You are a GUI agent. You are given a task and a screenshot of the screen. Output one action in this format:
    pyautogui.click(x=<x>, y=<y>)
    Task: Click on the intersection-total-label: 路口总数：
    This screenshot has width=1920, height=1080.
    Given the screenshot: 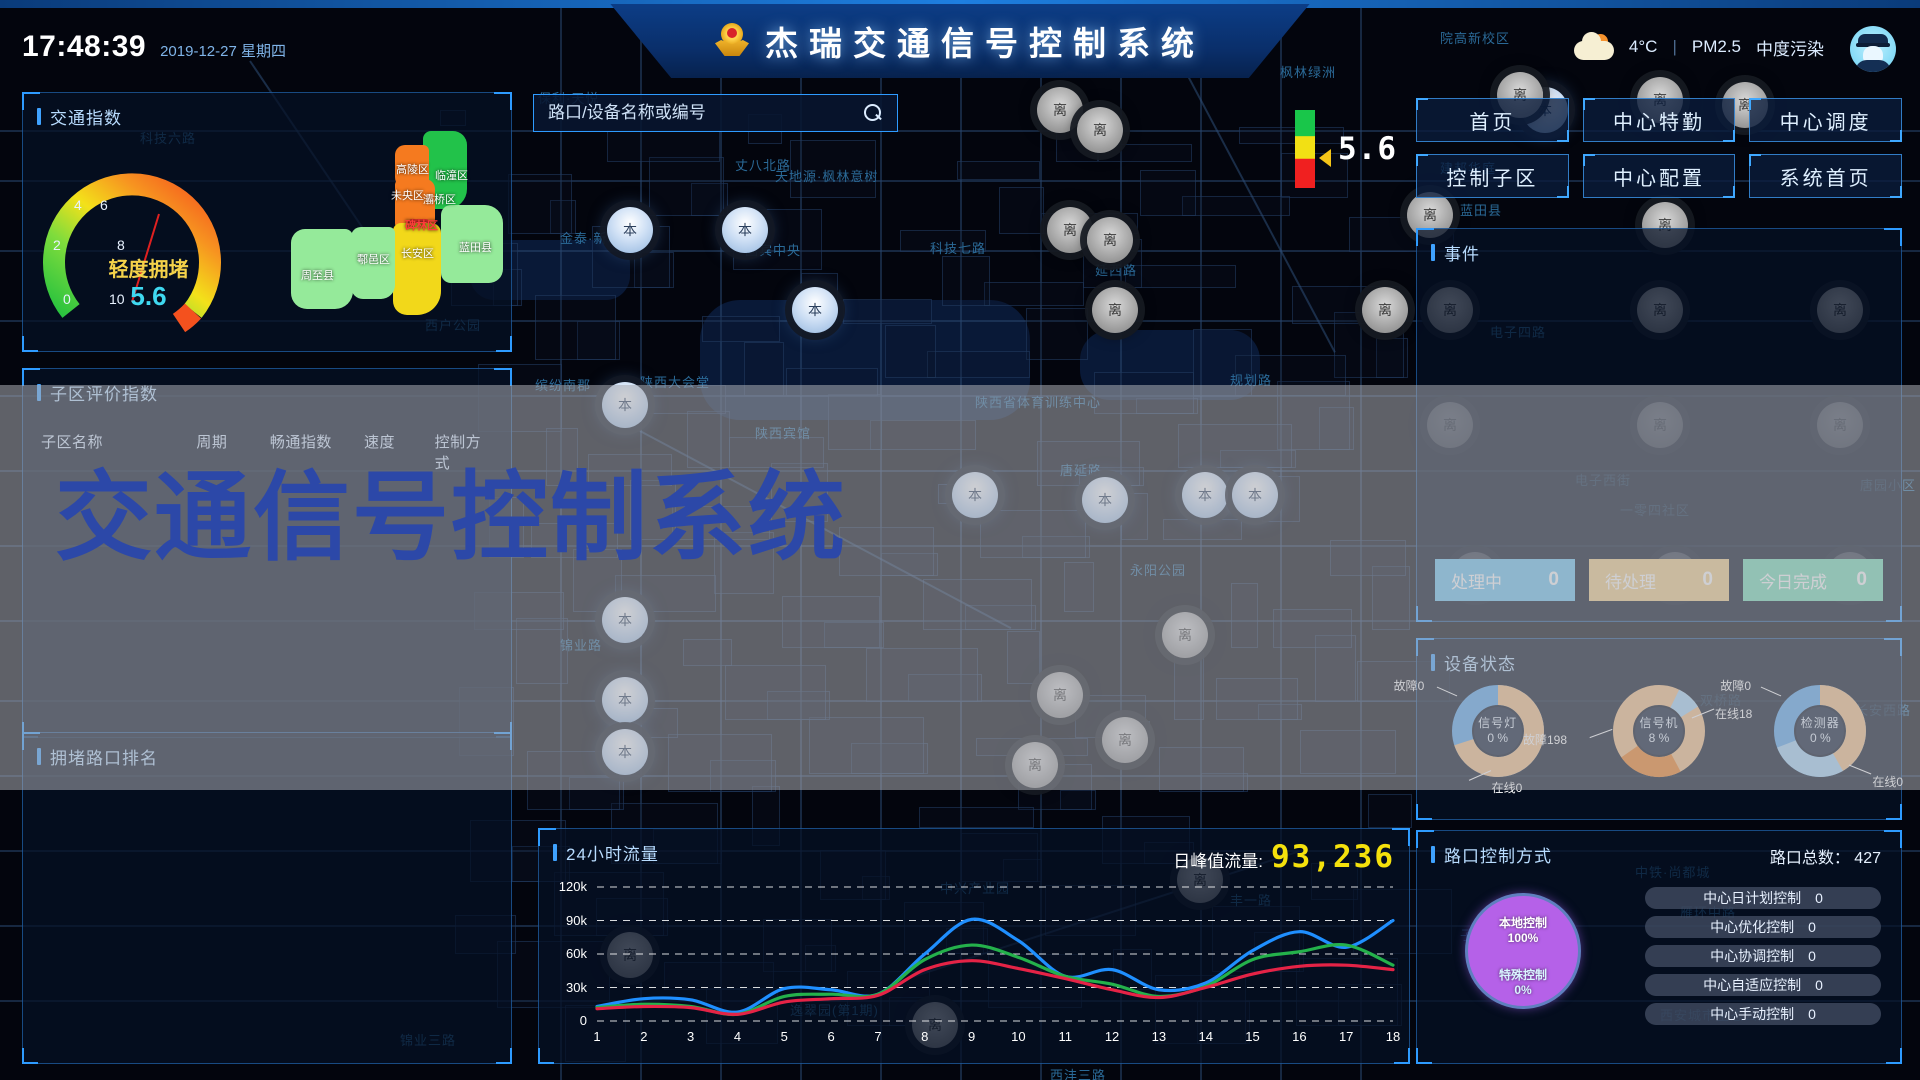 What is the action you would take?
    pyautogui.click(x=1809, y=858)
    